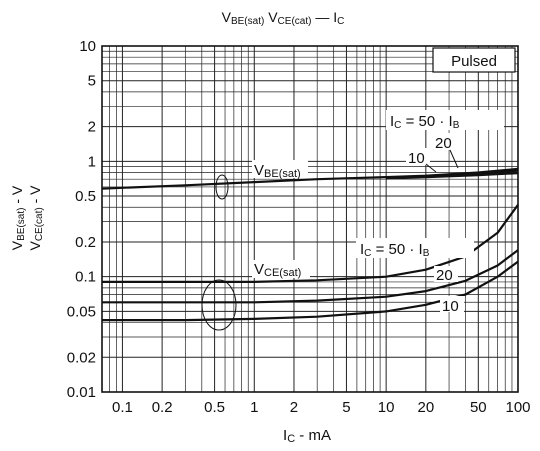 This screenshot has height=451, width=540. I want to click on vbe-curve-10-label: 10, so click(416, 158).